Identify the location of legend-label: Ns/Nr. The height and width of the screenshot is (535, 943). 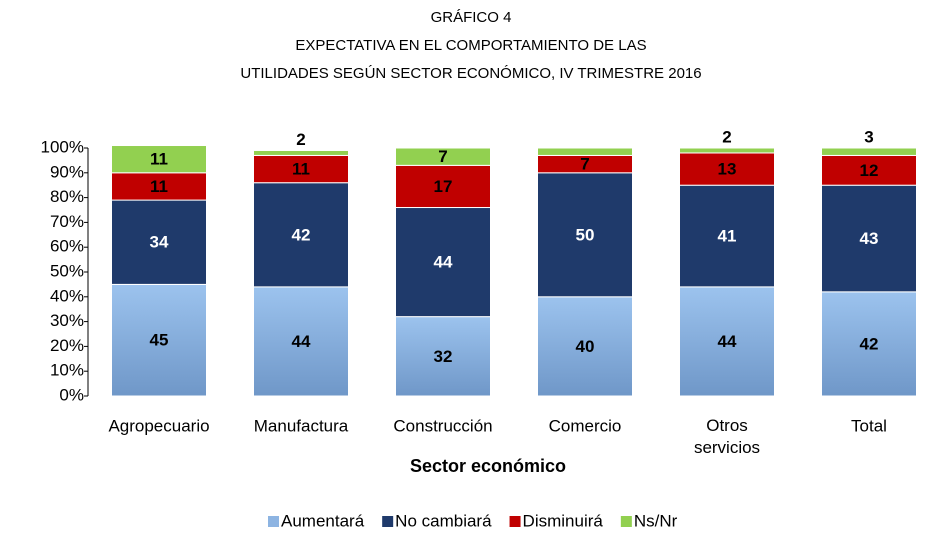
(656, 520).